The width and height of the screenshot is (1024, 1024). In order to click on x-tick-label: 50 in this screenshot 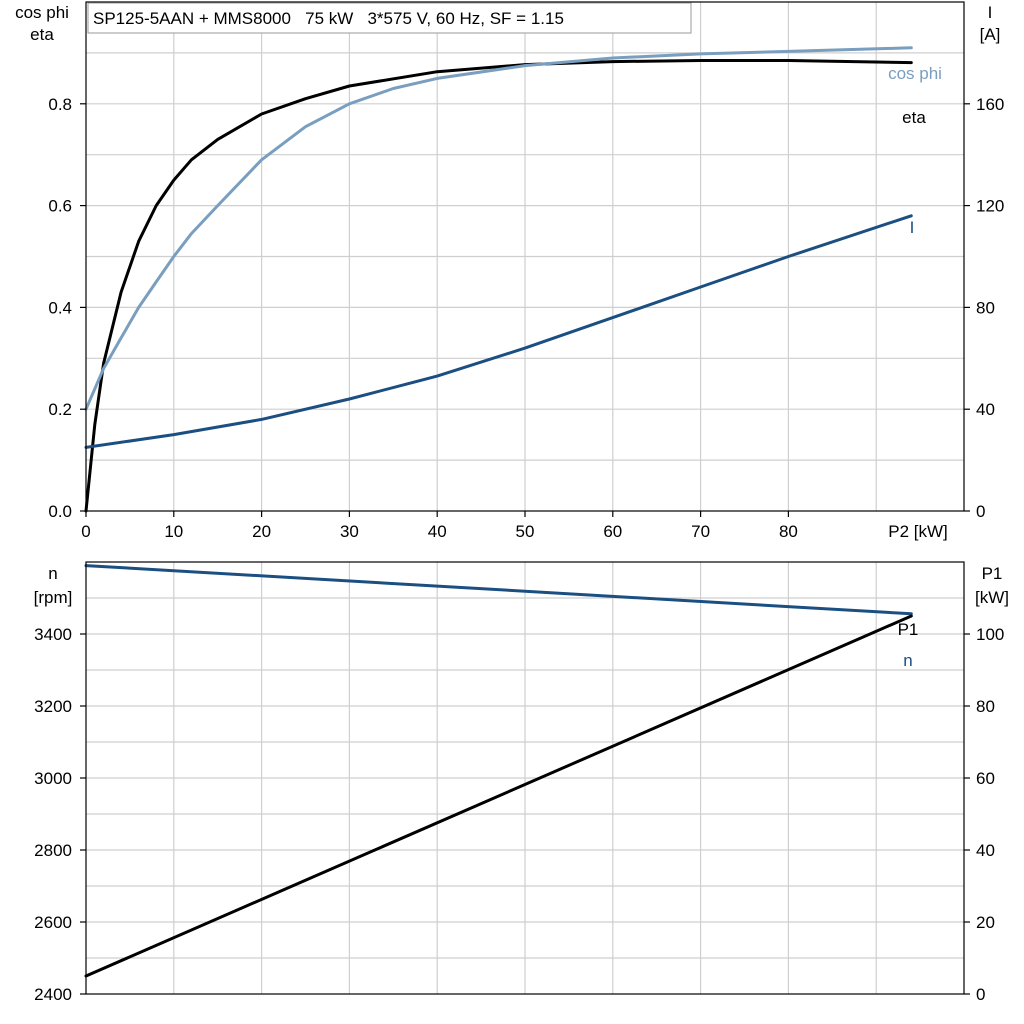, I will do `click(525, 531)`.